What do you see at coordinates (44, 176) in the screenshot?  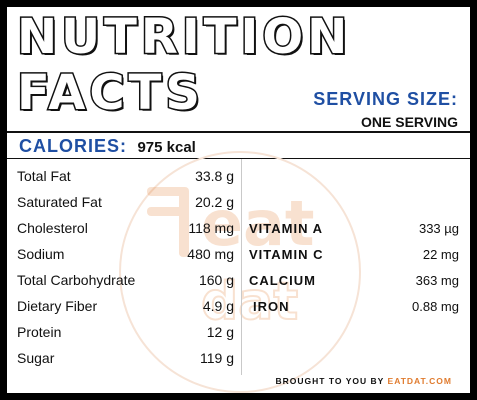 I see `nutrient-name: Total Fat` at bounding box center [44, 176].